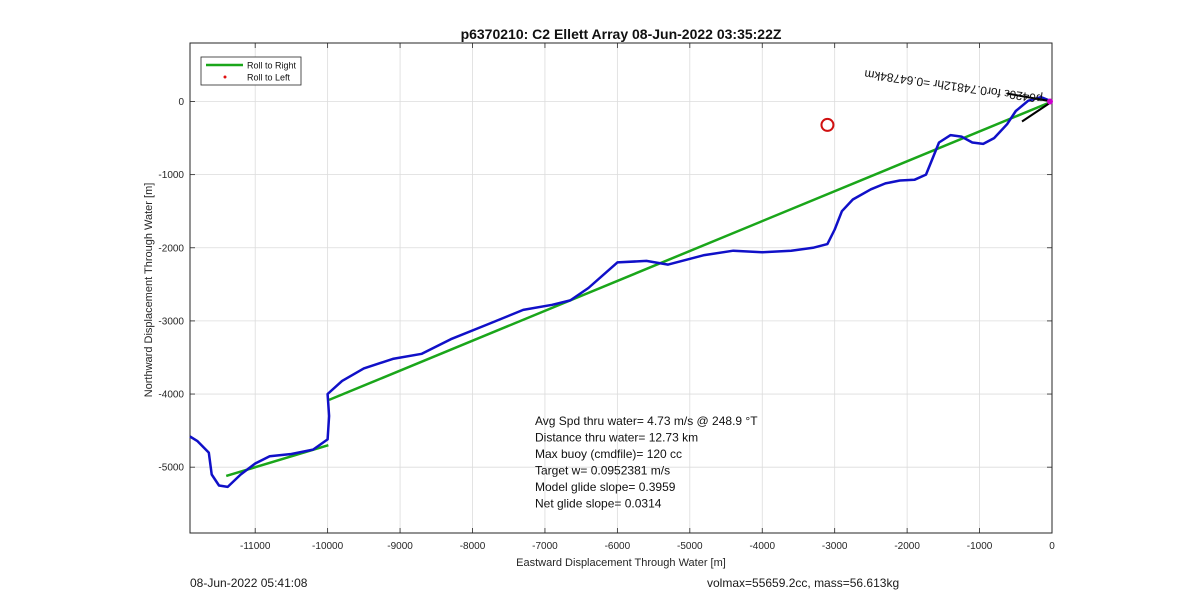 The image size is (1200, 601). Describe the element at coordinates (690, 546) in the screenshot. I see `x-tick-label: -5000` at that location.